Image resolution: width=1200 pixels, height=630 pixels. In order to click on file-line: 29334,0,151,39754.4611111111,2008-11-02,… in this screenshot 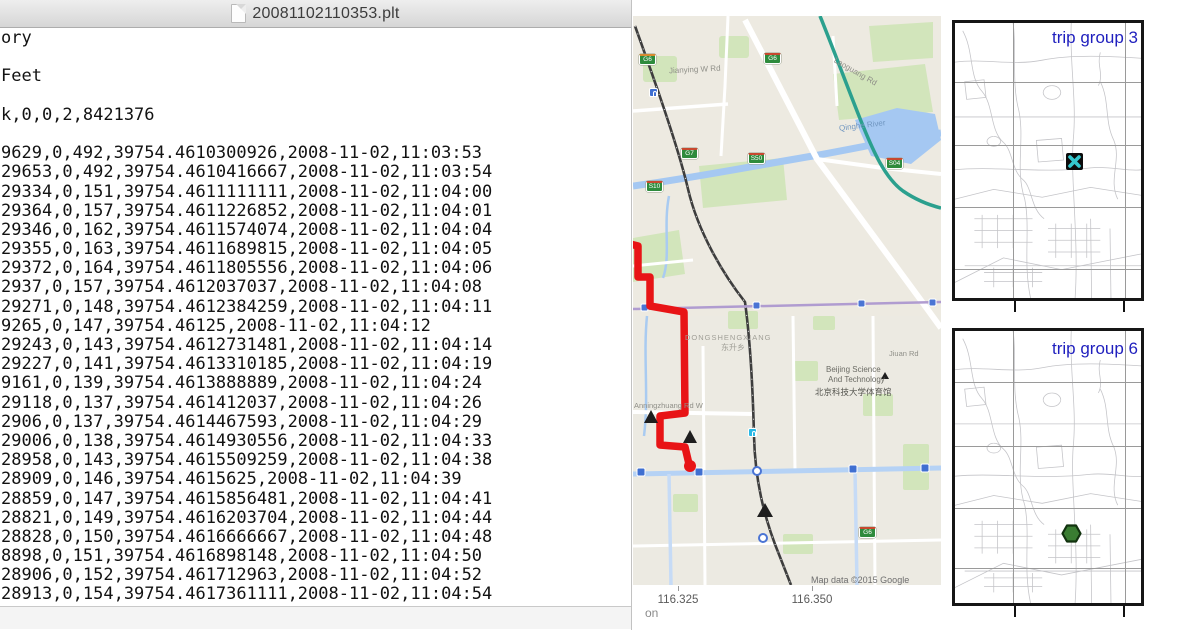, I will do `click(247, 191)`.